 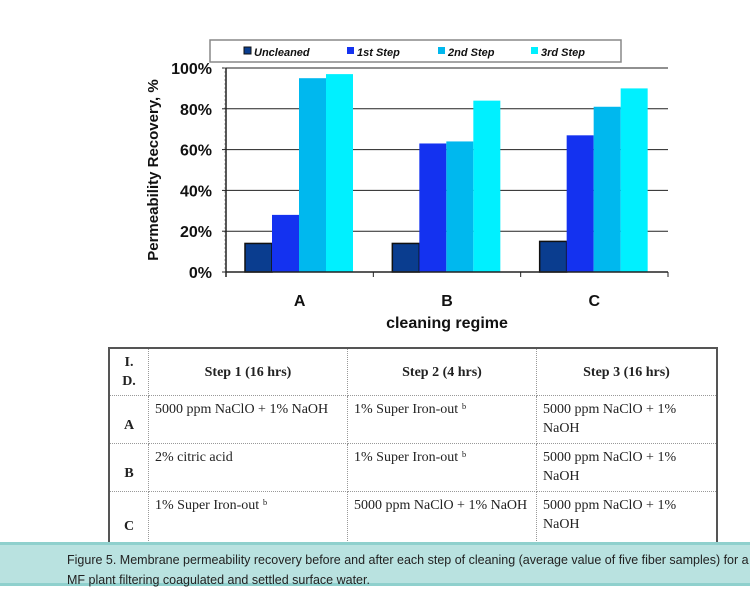 What do you see at coordinates (128, 371) in the screenshot?
I see `header-id: I. D.` at bounding box center [128, 371].